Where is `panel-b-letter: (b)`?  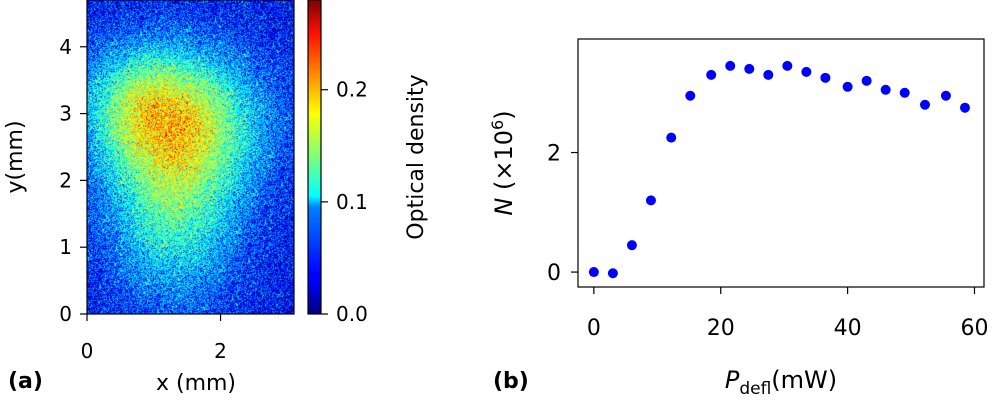
panel-b-letter: (b) is located at coordinates (511, 381).